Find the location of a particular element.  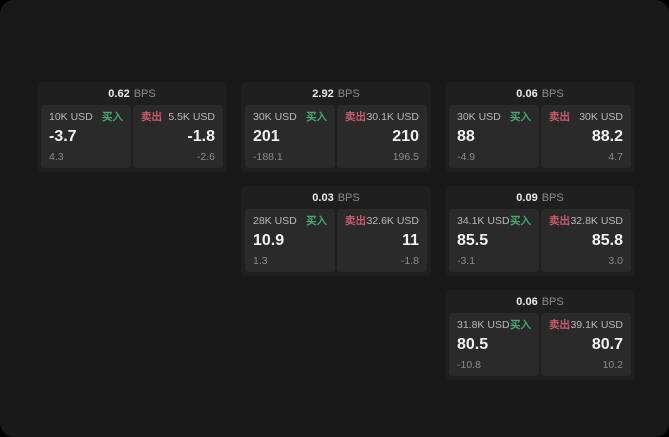

sell-panel: 卖出 39.1K USD 80.7 10.2 is located at coordinates (586, 344).